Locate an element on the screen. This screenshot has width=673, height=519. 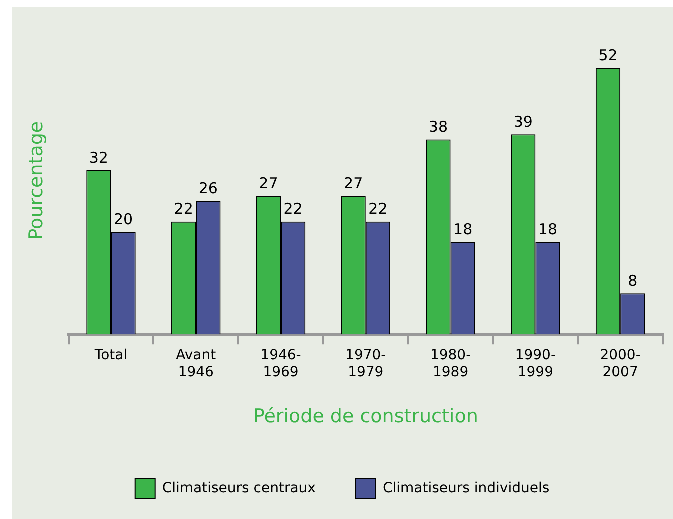
x-tick-label: 1970-1979 is located at coordinates (366, 364).